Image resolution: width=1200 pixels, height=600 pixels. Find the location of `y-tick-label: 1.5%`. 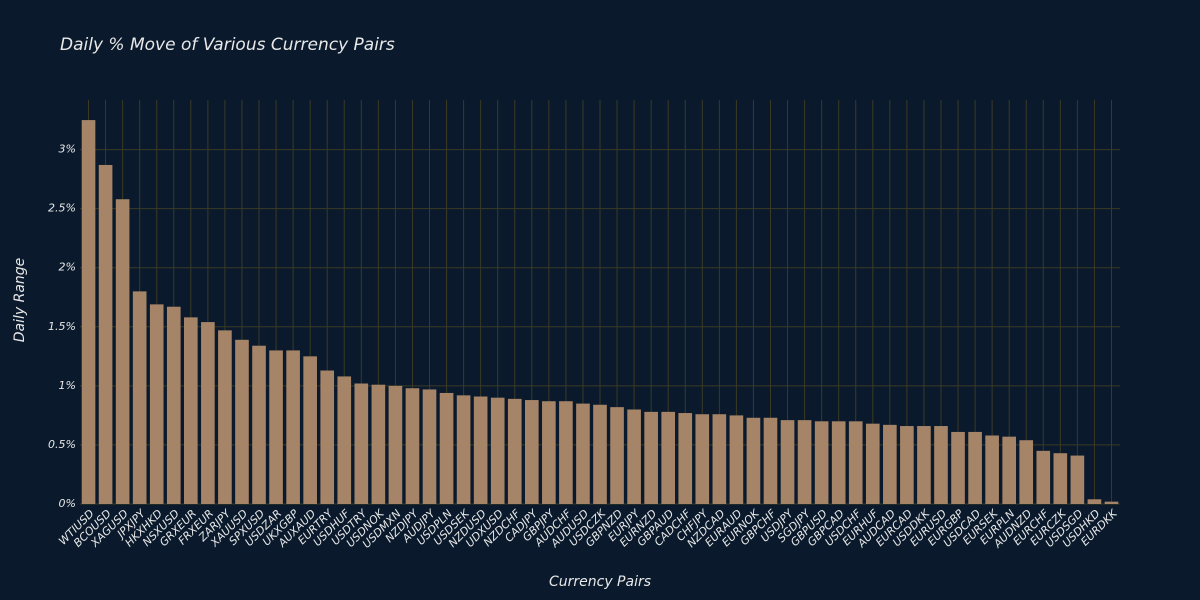

y-tick-label: 1.5% is located at coordinates (62, 326).